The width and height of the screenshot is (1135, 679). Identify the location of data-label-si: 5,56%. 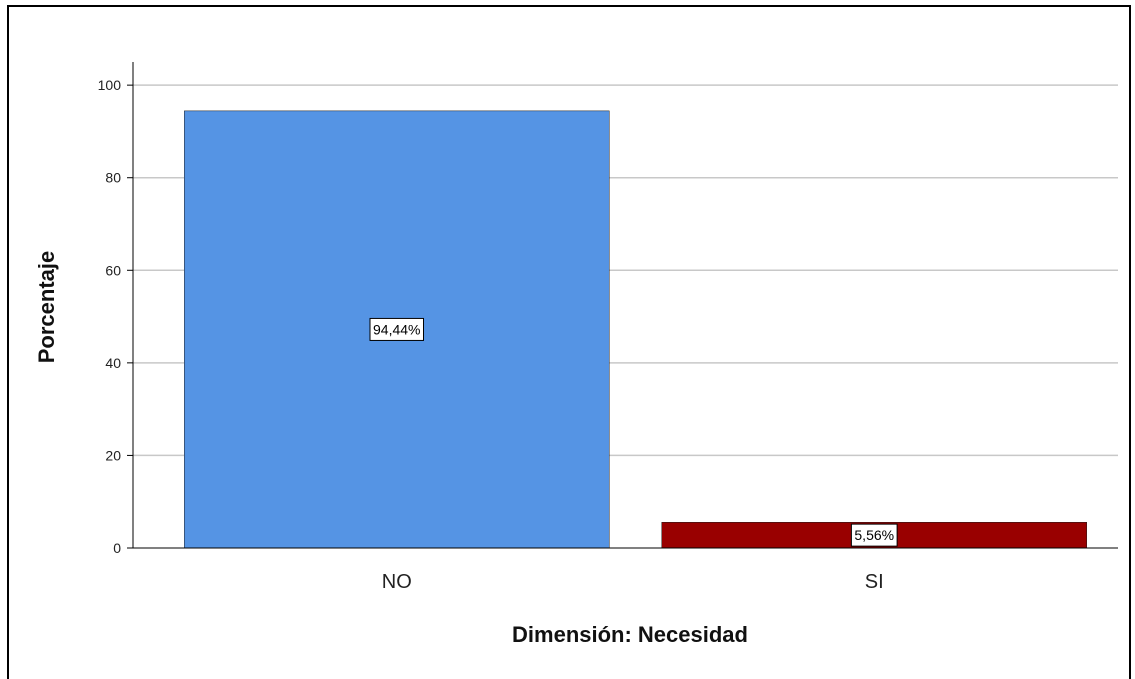
(874, 535).